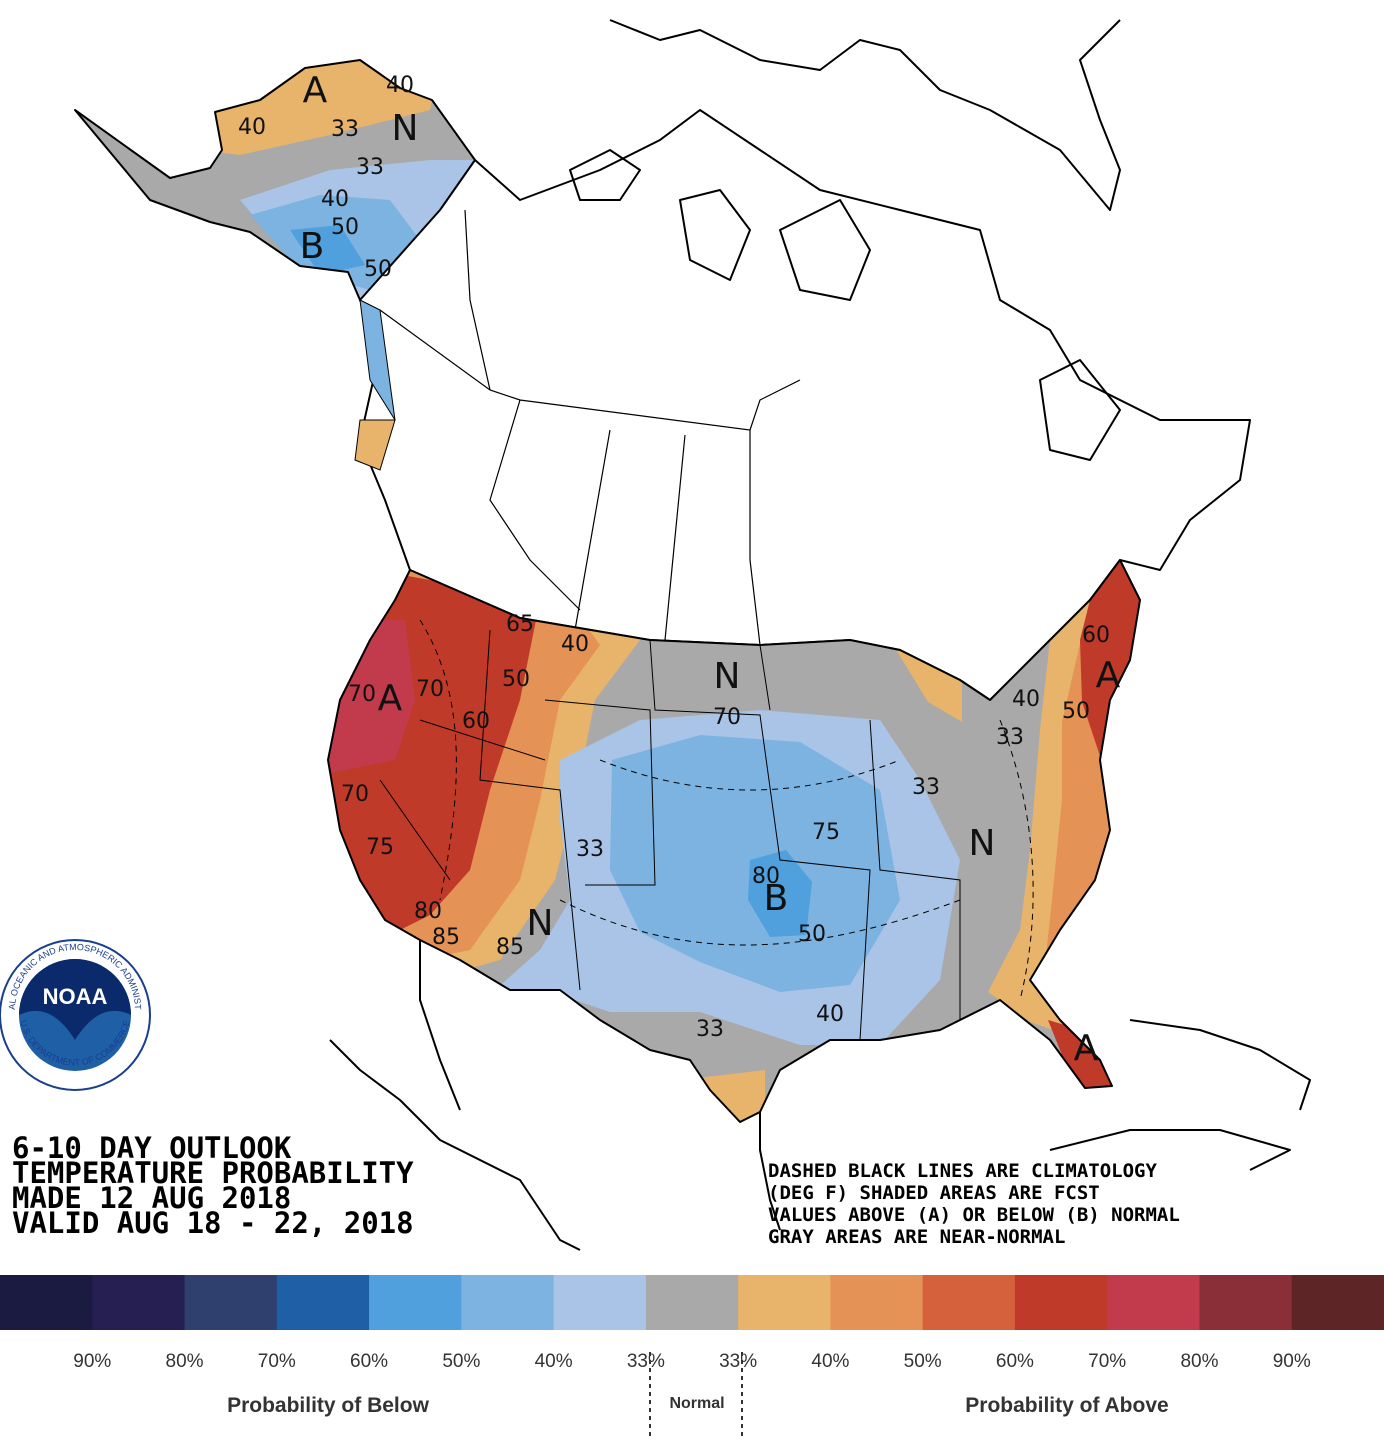 Image resolution: width=1384 pixels, height=1440 pixels. What do you see at coordinates (75, 996) in the screenshot?
I see `logo-text: NOAA` at bounding box center [75, 996].